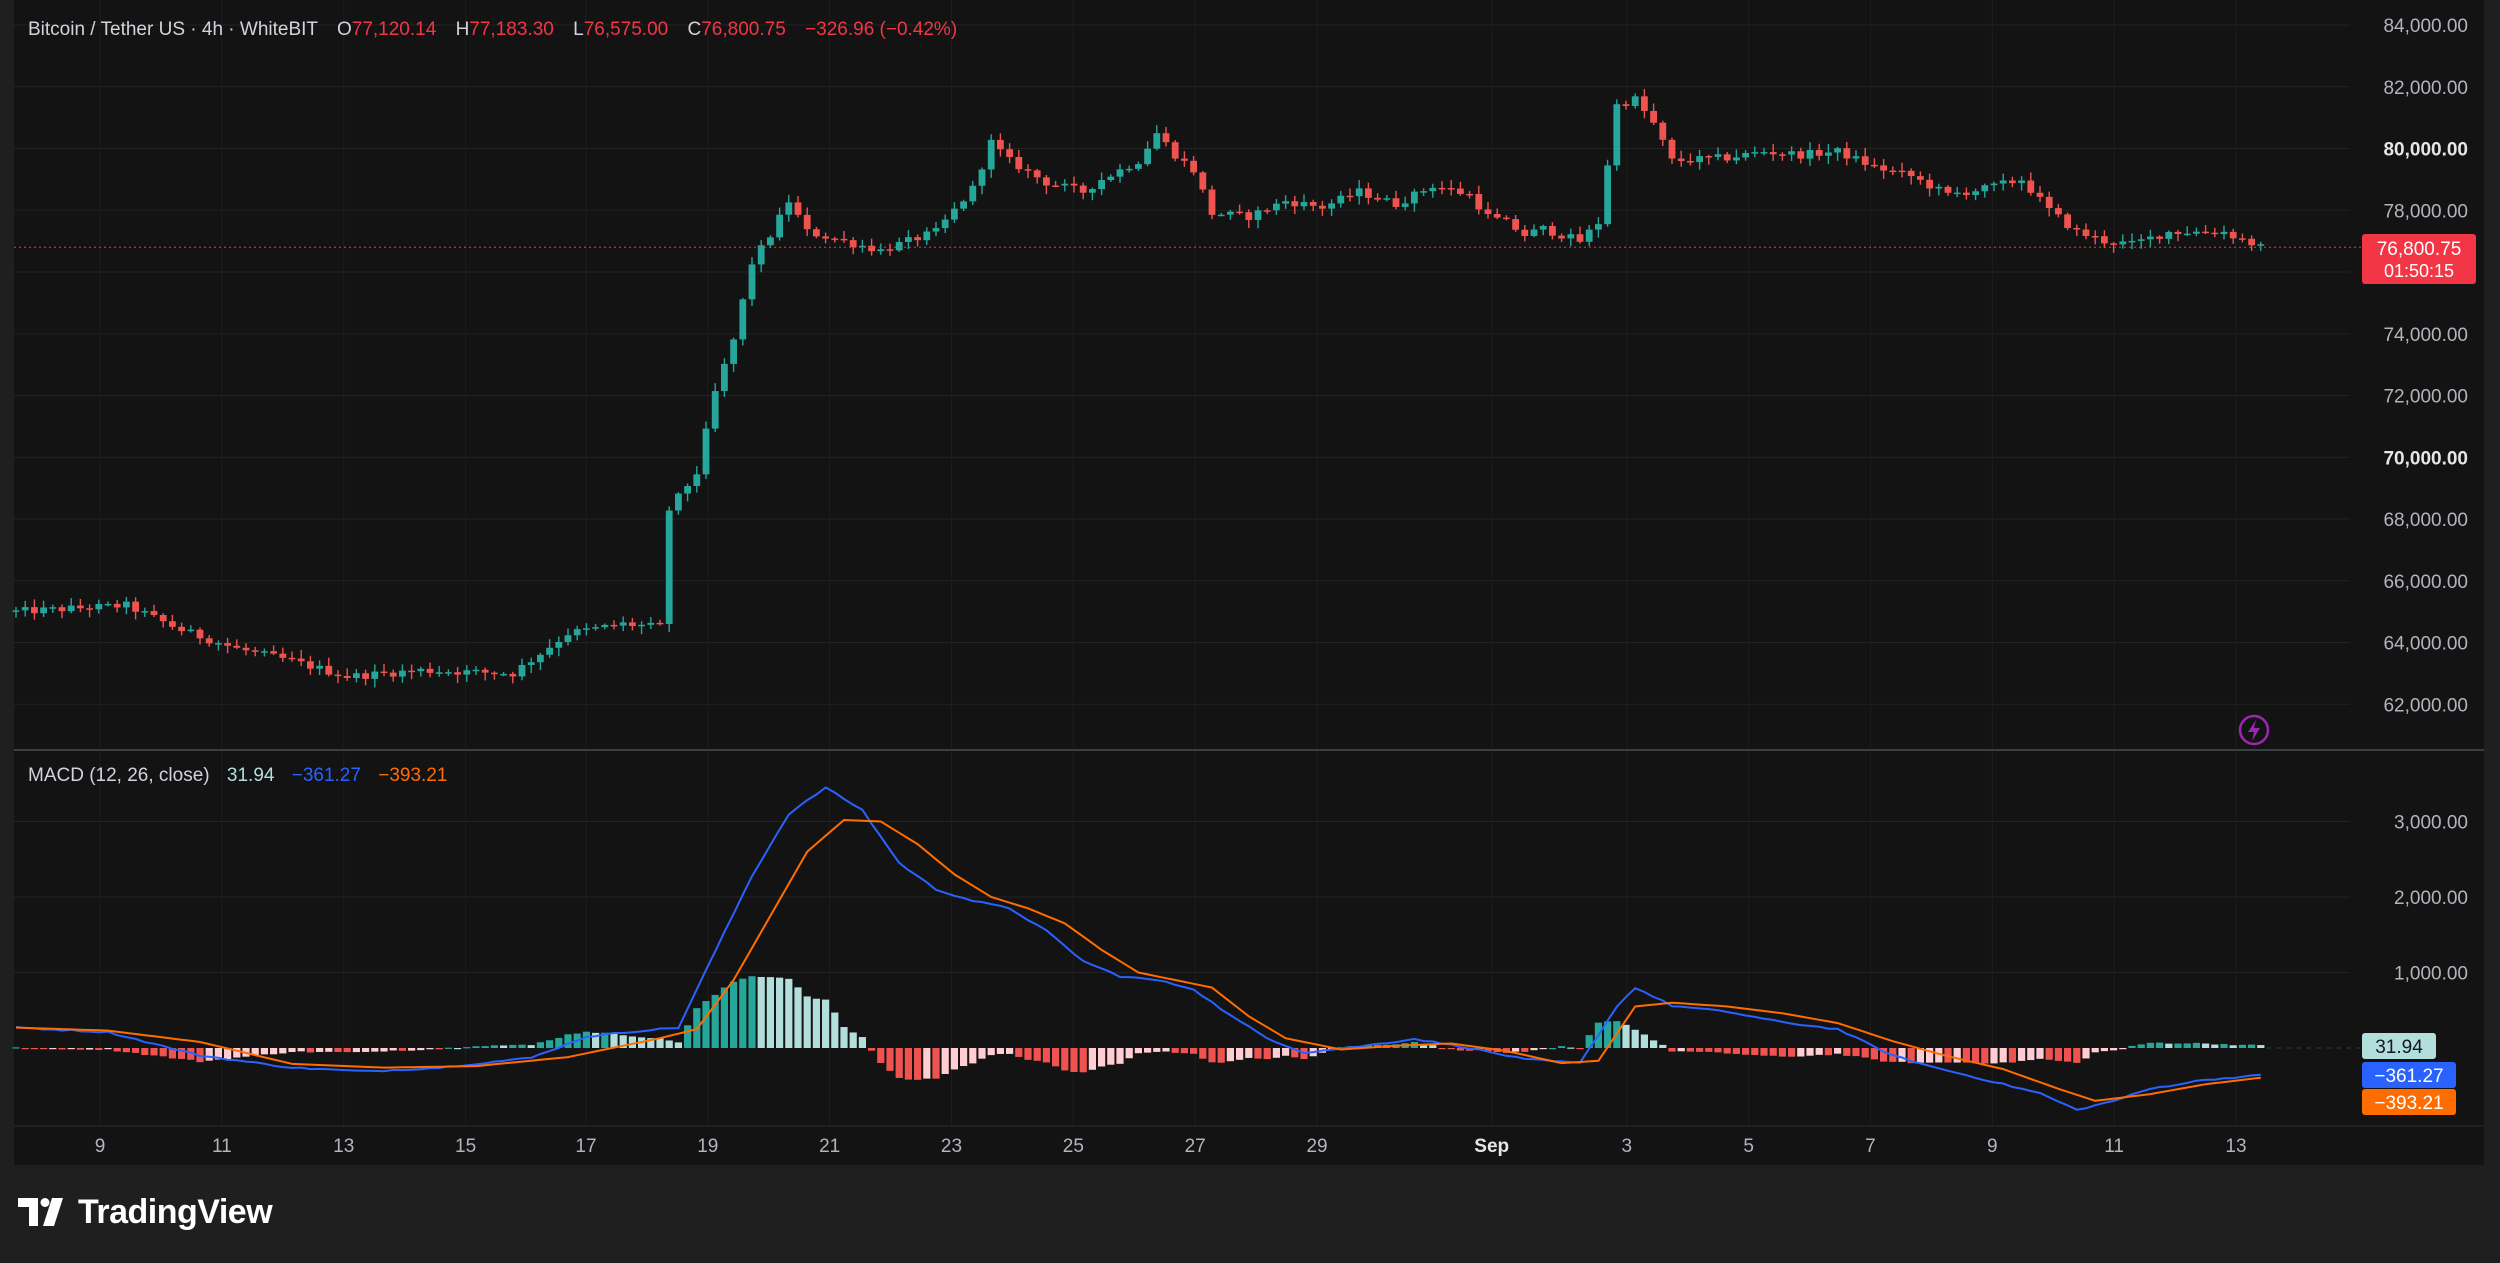 This screenshot has width=2500, height=1263. Describe the element at coordinates (1073, 1146) in the screenshot. I see `time-tick-label: 25` at that location.